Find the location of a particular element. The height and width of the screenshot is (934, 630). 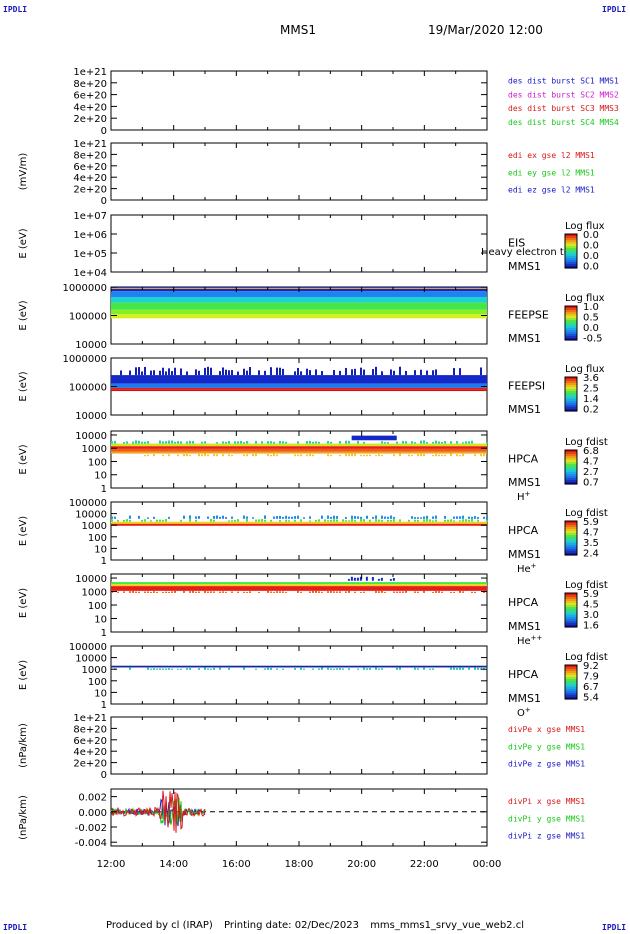

panel-hpca_he-colorbar-slice is located at coordinates (571, 548).